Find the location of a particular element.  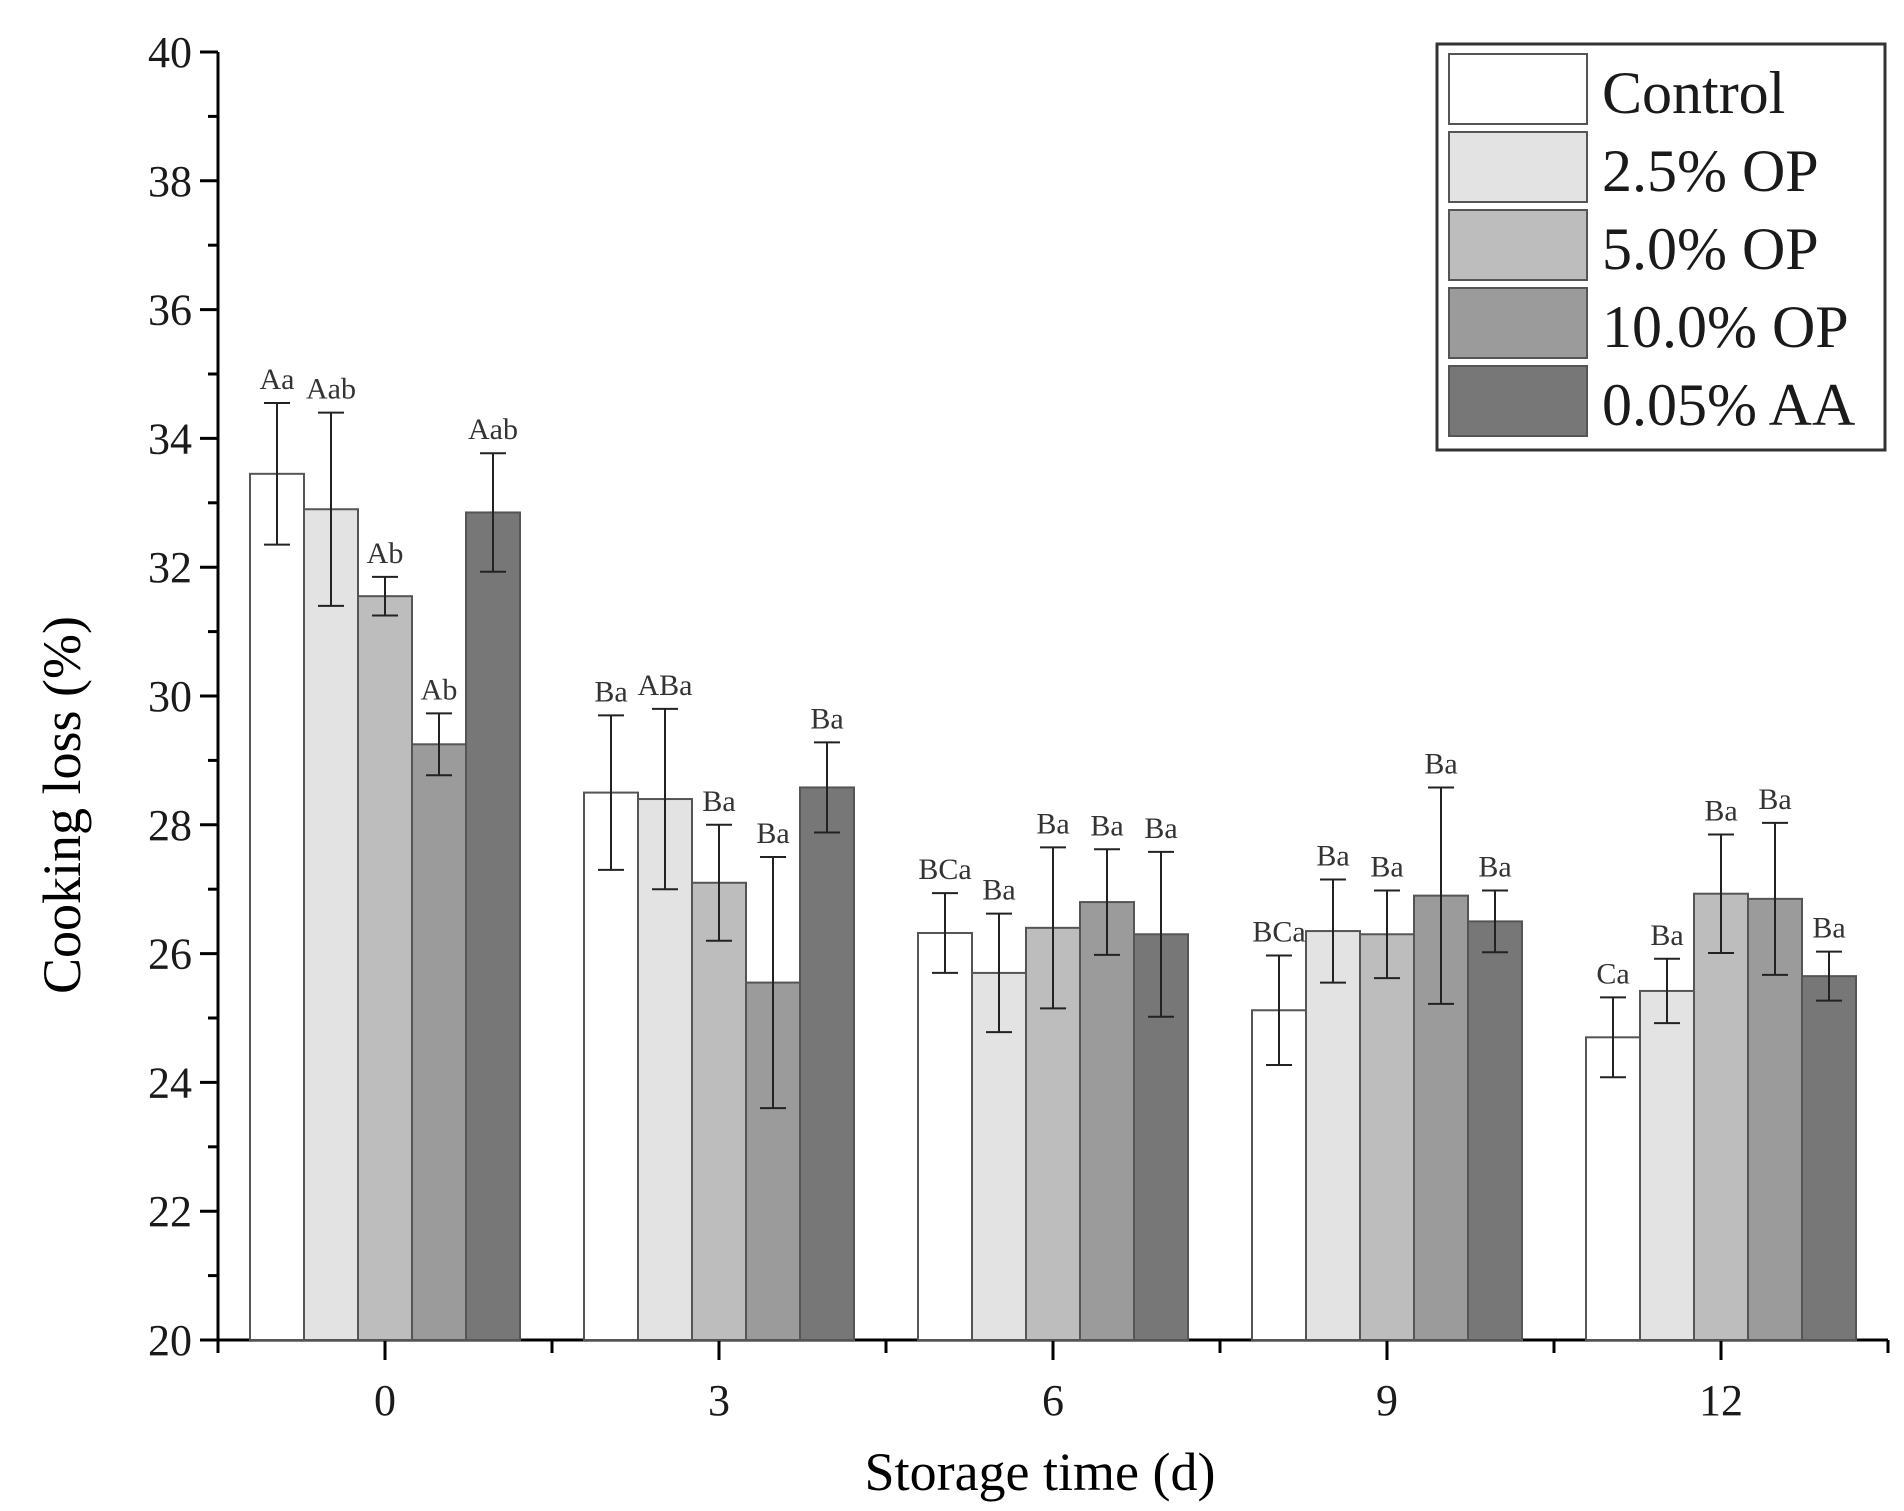

legend-label: 0.05% AA is located at coordinates (1728, 405).